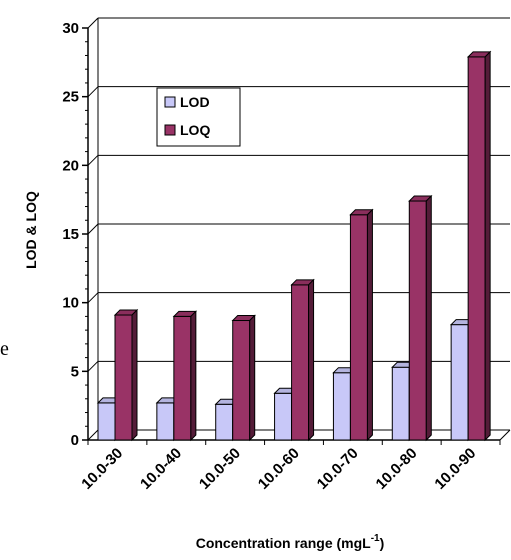 This screenshot has width=511, height=560. I want to click on stray-letter: e, so click(4, 349).